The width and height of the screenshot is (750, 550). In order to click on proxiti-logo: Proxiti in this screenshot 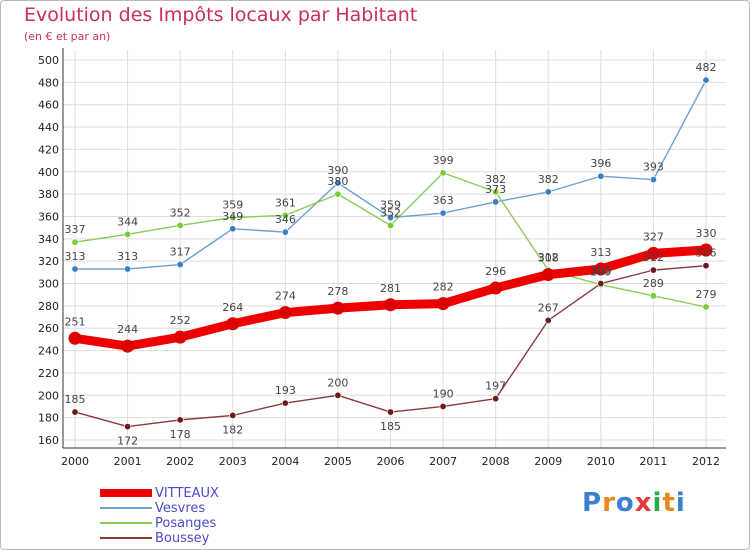, I will do `click(634, 503)`.